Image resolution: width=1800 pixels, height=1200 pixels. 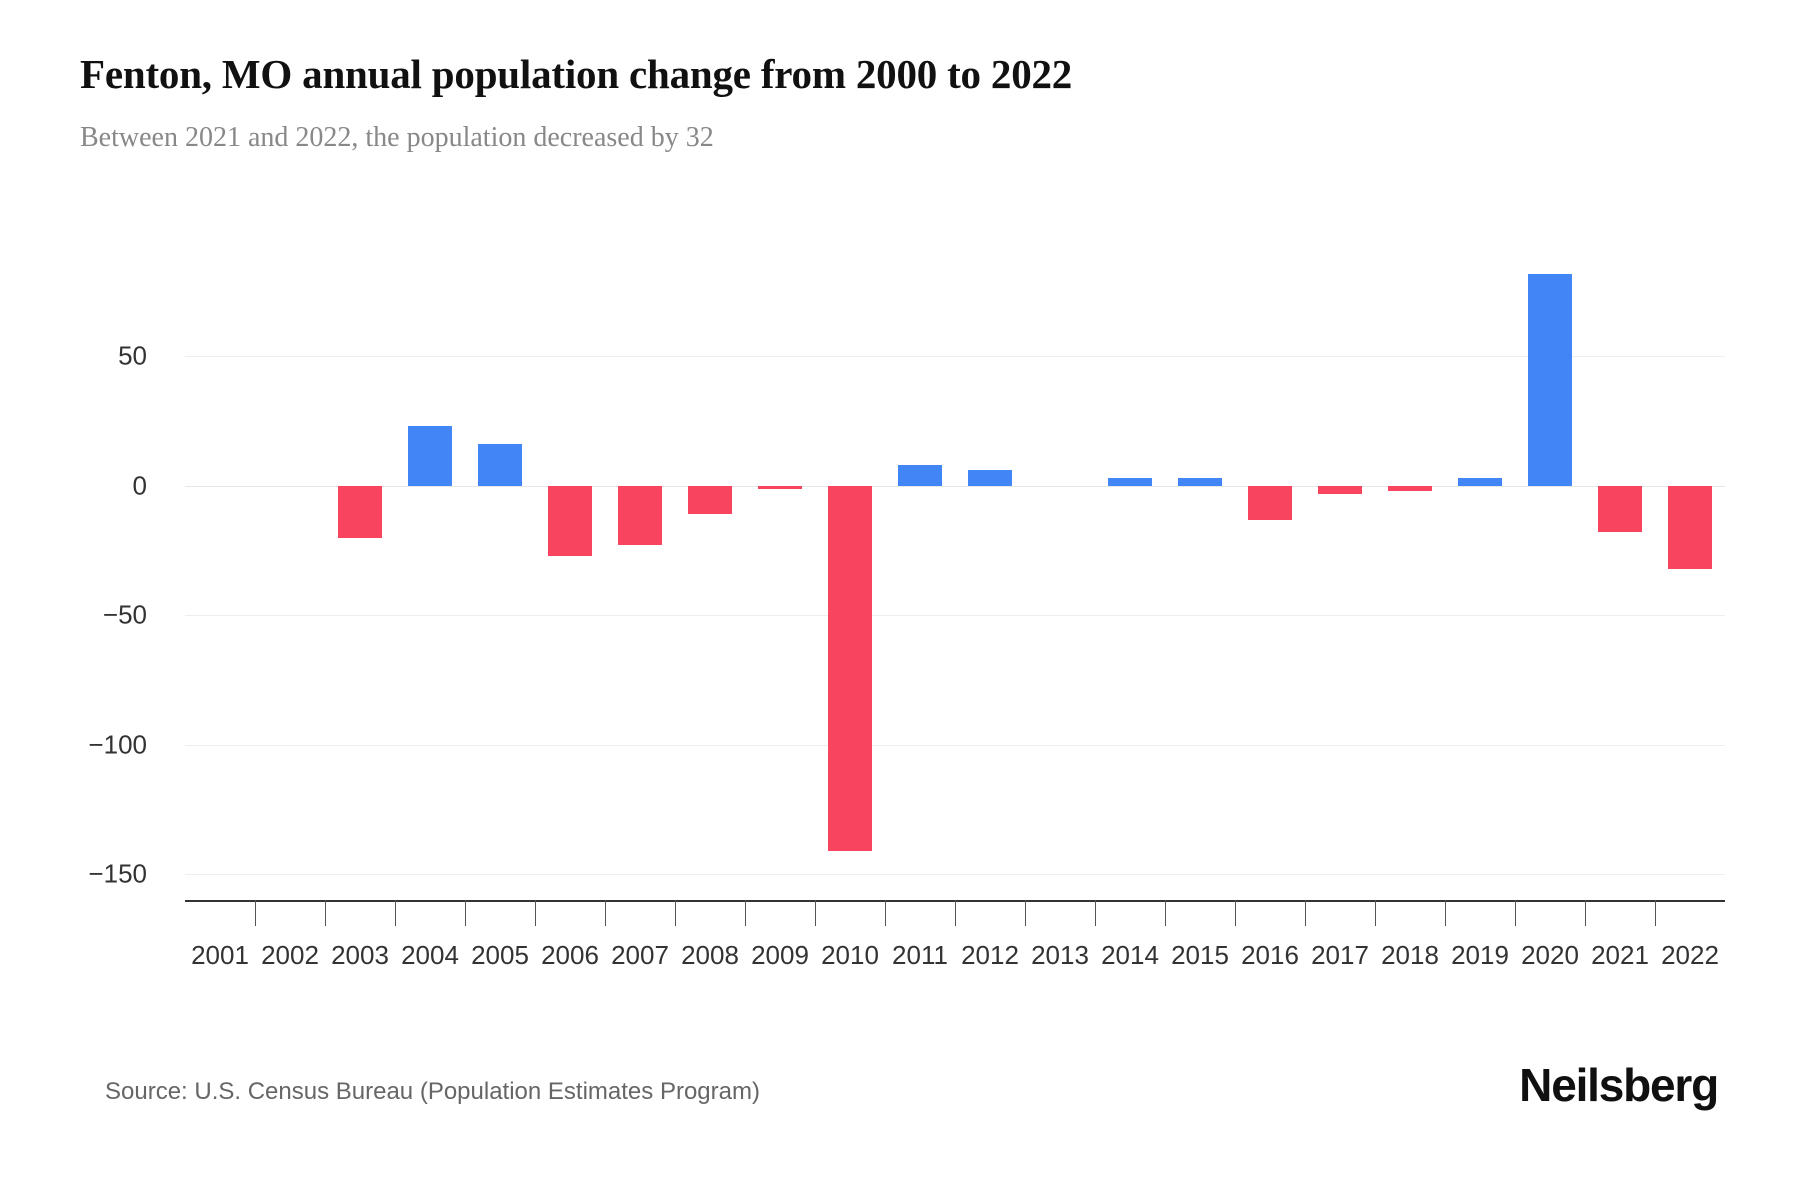 I want to click on x-tick-label-2008: 2008, so click(x=710, y=955).